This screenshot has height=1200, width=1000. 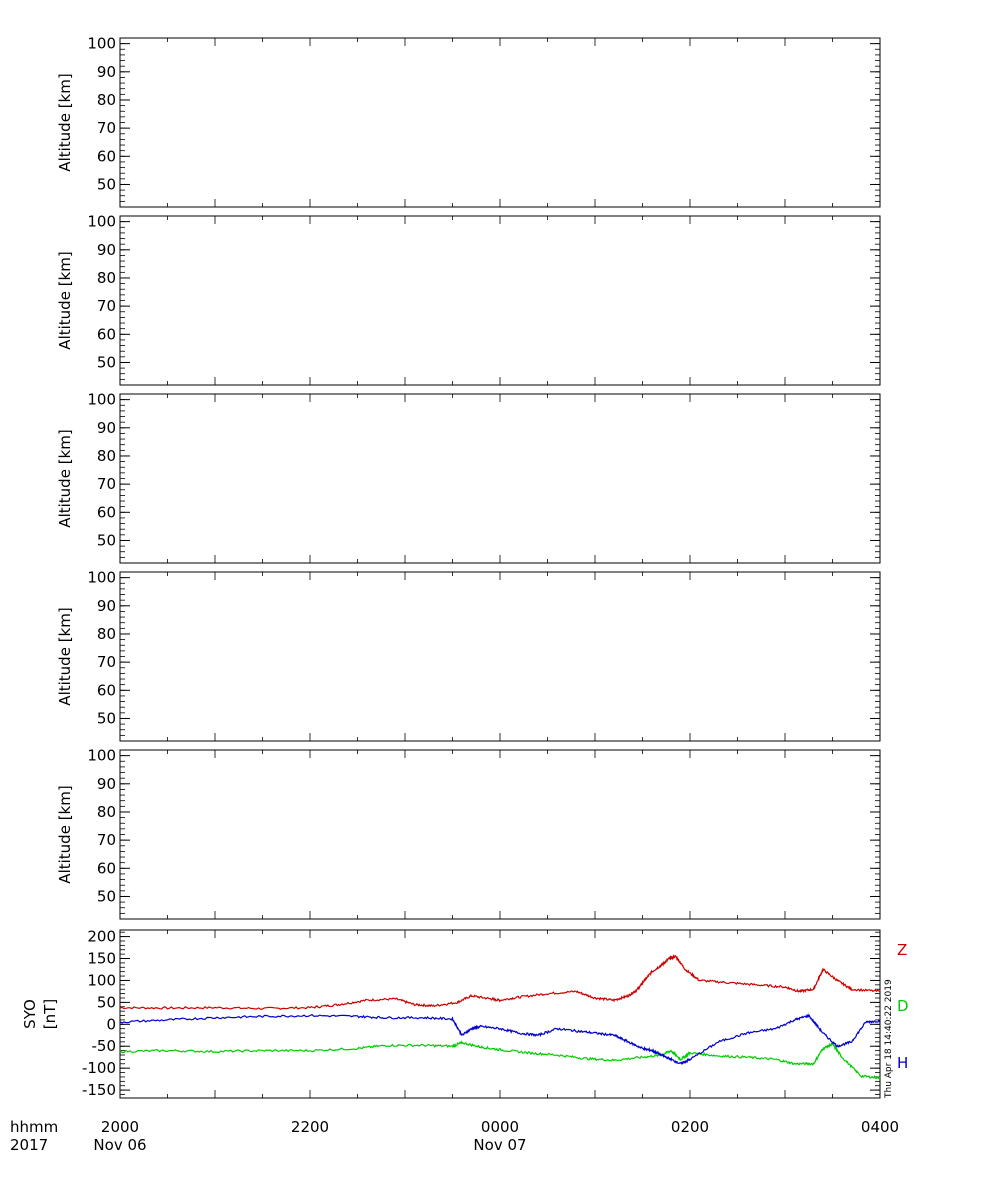 What do you see at coordinates (50, 1014) in the screenshot?
I see `y-axis-label-unit: [nT]` at bounding box center [50, 1014].